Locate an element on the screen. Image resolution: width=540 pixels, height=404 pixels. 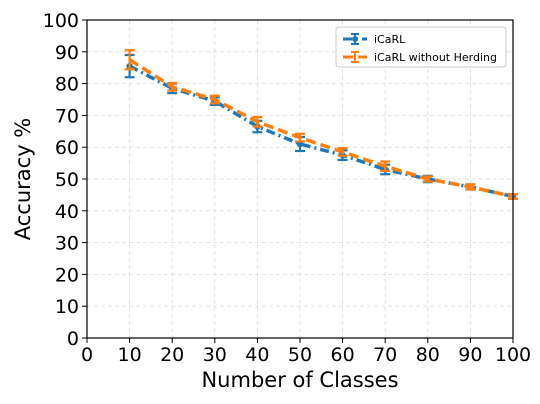
legend: iCaRL iCaRL without Herding is located at coordinates (421, 47).